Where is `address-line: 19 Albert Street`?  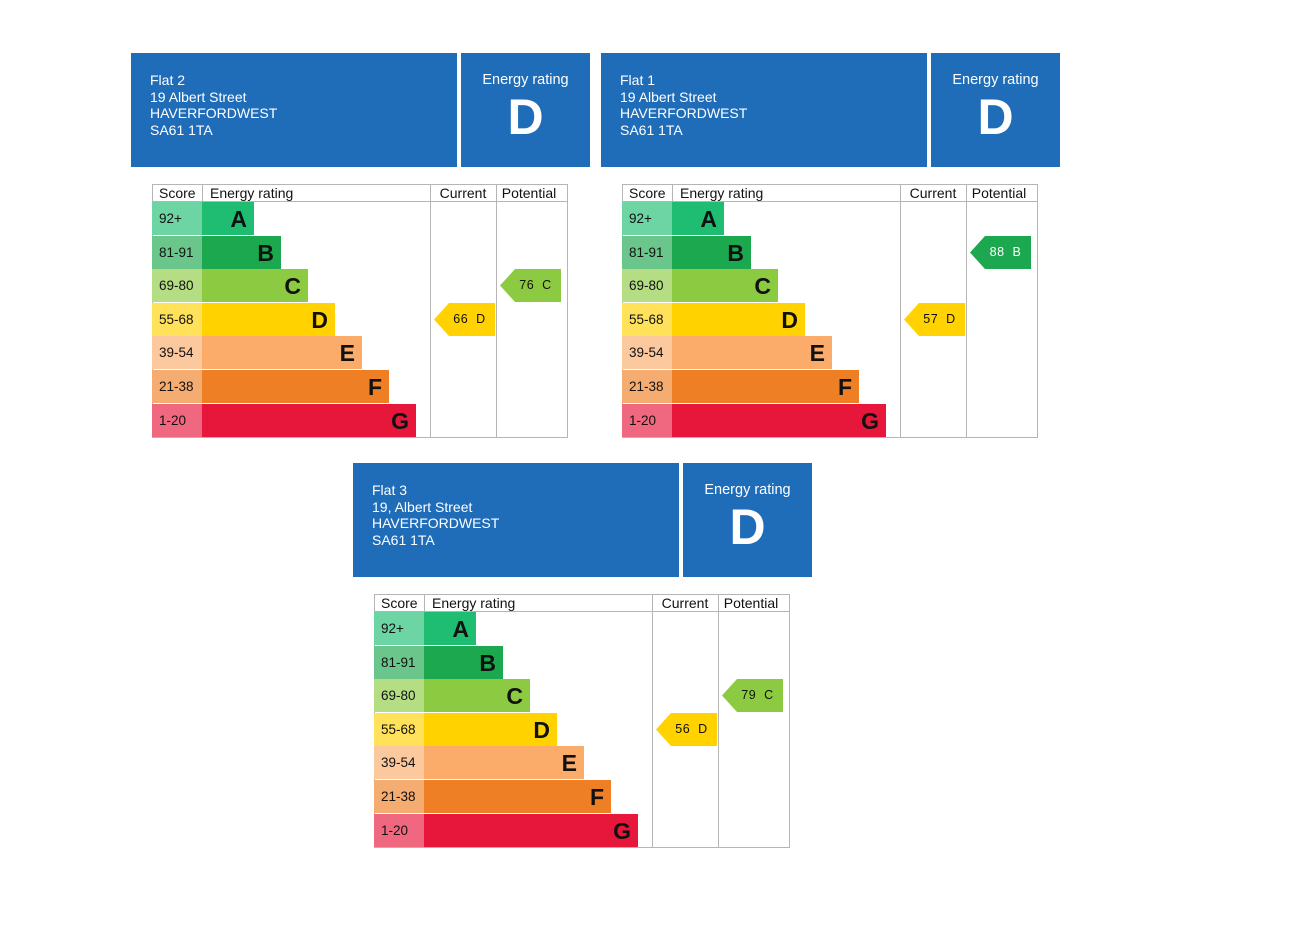
address-line: 19 Albert Street is located at coordinates (668, 96).